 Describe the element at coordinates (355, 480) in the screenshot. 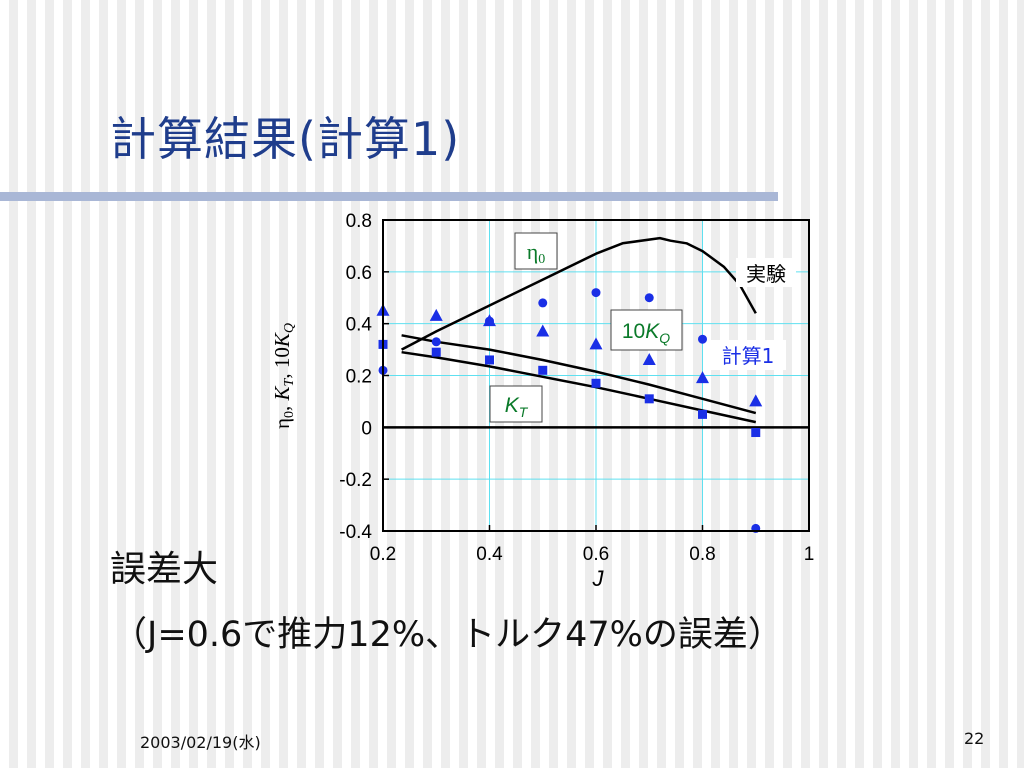

I see `y-tick-label: -0.2` at that location.